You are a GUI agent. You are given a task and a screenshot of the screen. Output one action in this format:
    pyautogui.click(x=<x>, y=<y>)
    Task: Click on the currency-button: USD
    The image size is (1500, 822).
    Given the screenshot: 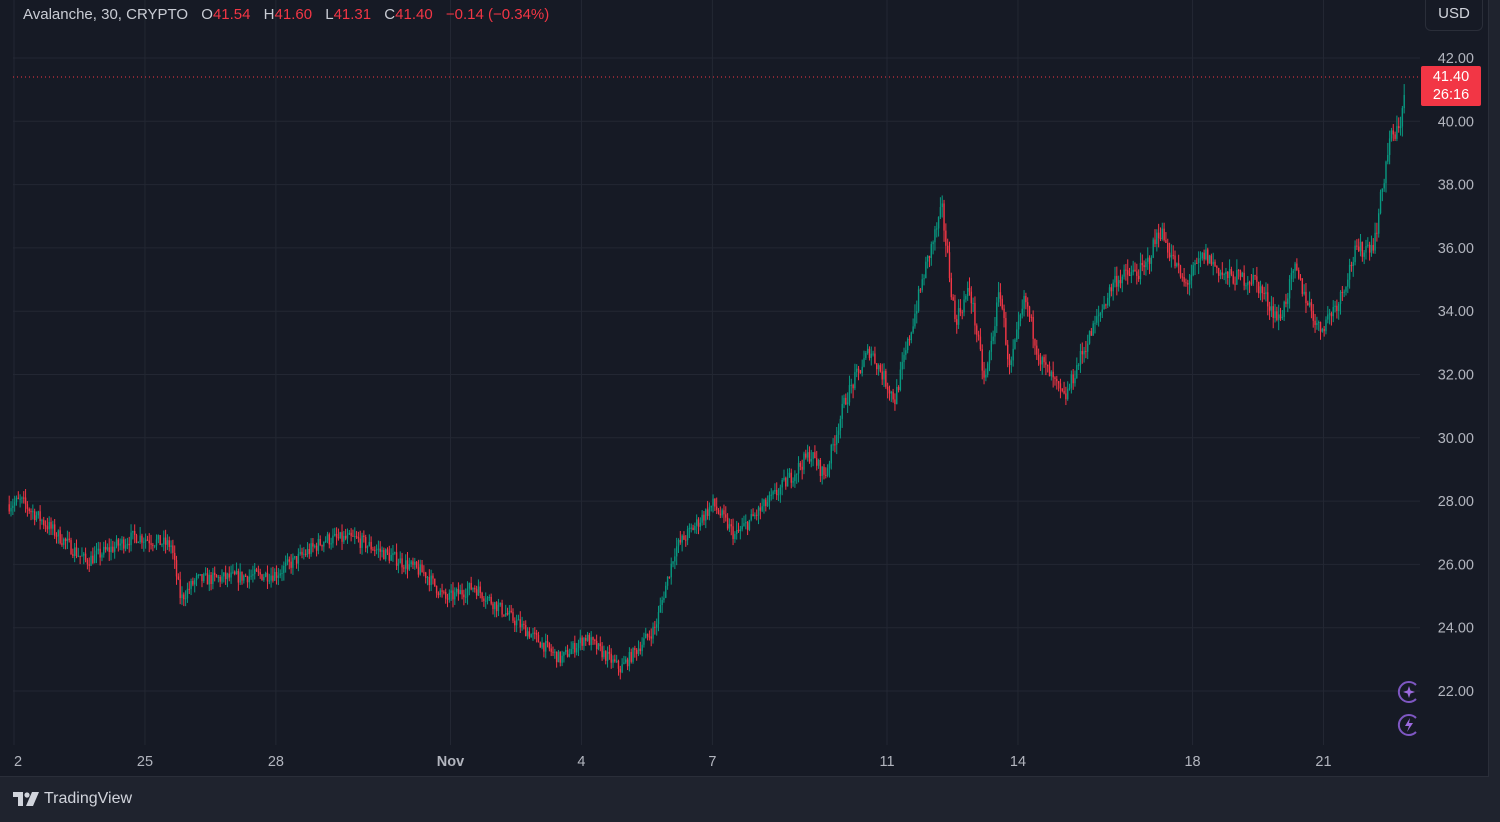 What is the action you would take?
    pyautogui.click(x=1454, y=15)
    